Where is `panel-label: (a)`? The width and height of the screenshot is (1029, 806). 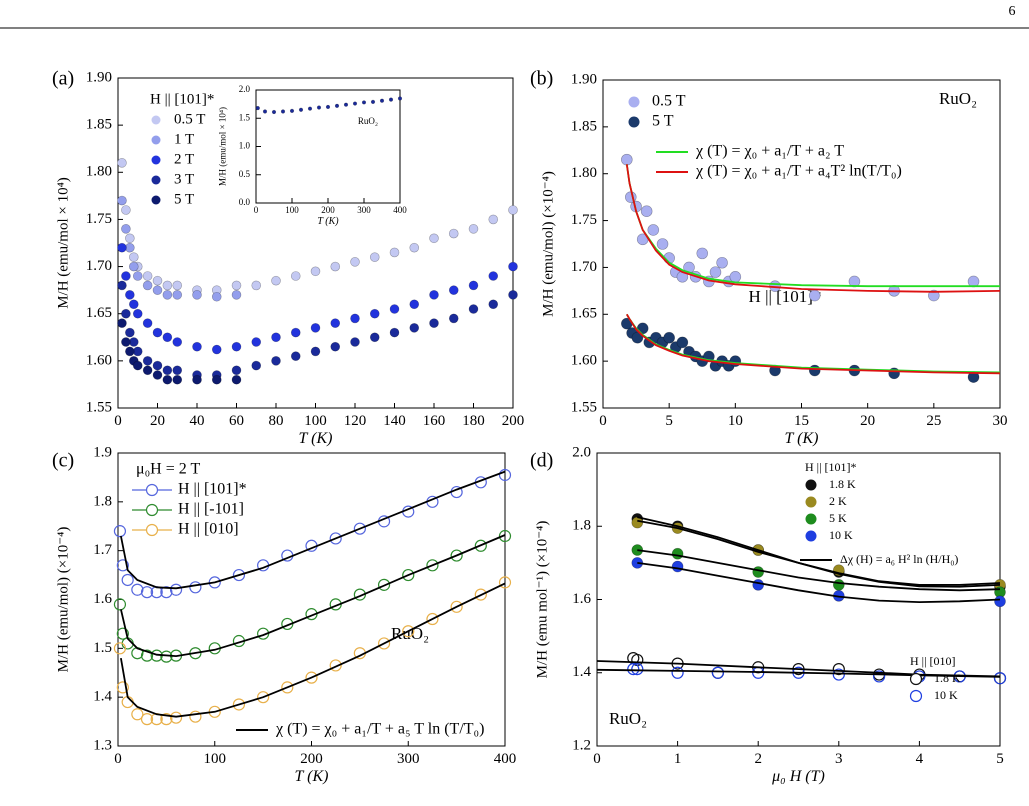 panel-label: (a) is located at coordinates (63, 79).